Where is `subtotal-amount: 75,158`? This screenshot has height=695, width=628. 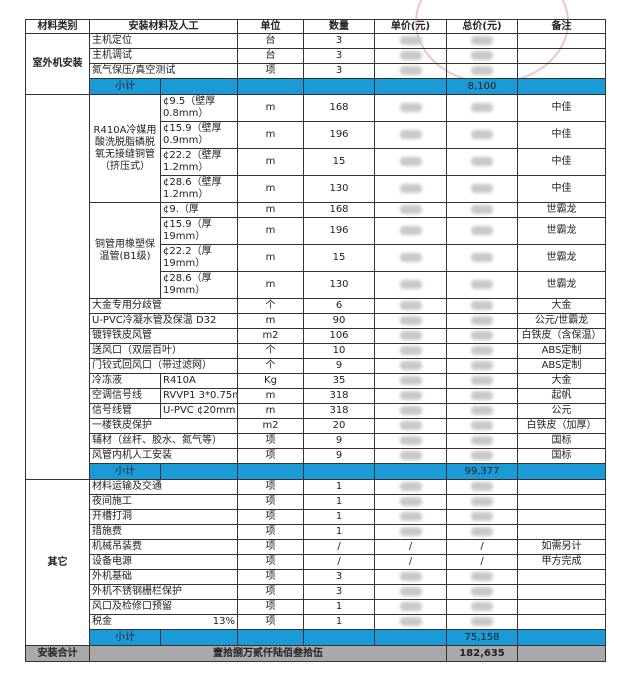 subtotal-amount: 75,158 is located at coordinates (482, 637).